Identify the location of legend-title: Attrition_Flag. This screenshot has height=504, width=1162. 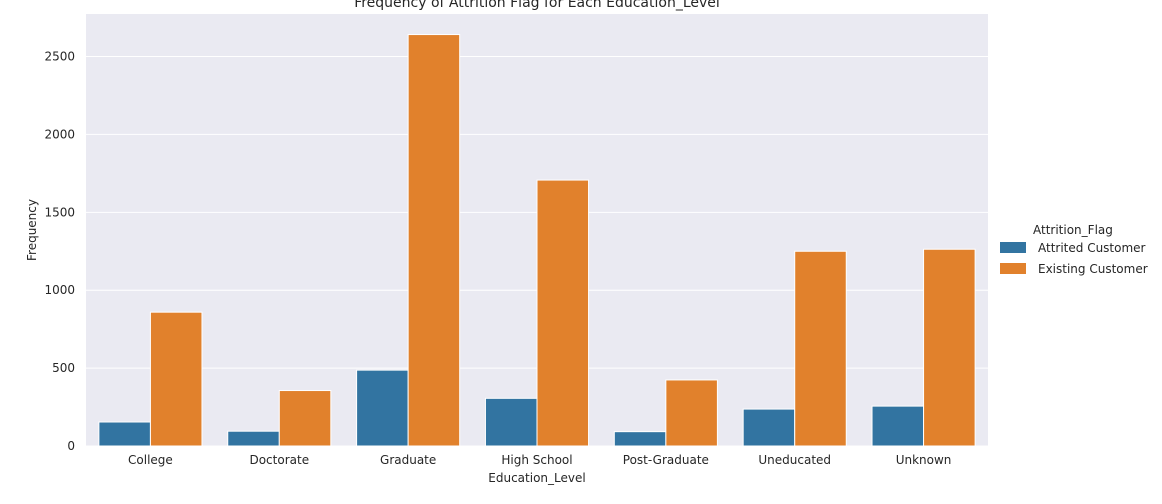
(1073, 230).